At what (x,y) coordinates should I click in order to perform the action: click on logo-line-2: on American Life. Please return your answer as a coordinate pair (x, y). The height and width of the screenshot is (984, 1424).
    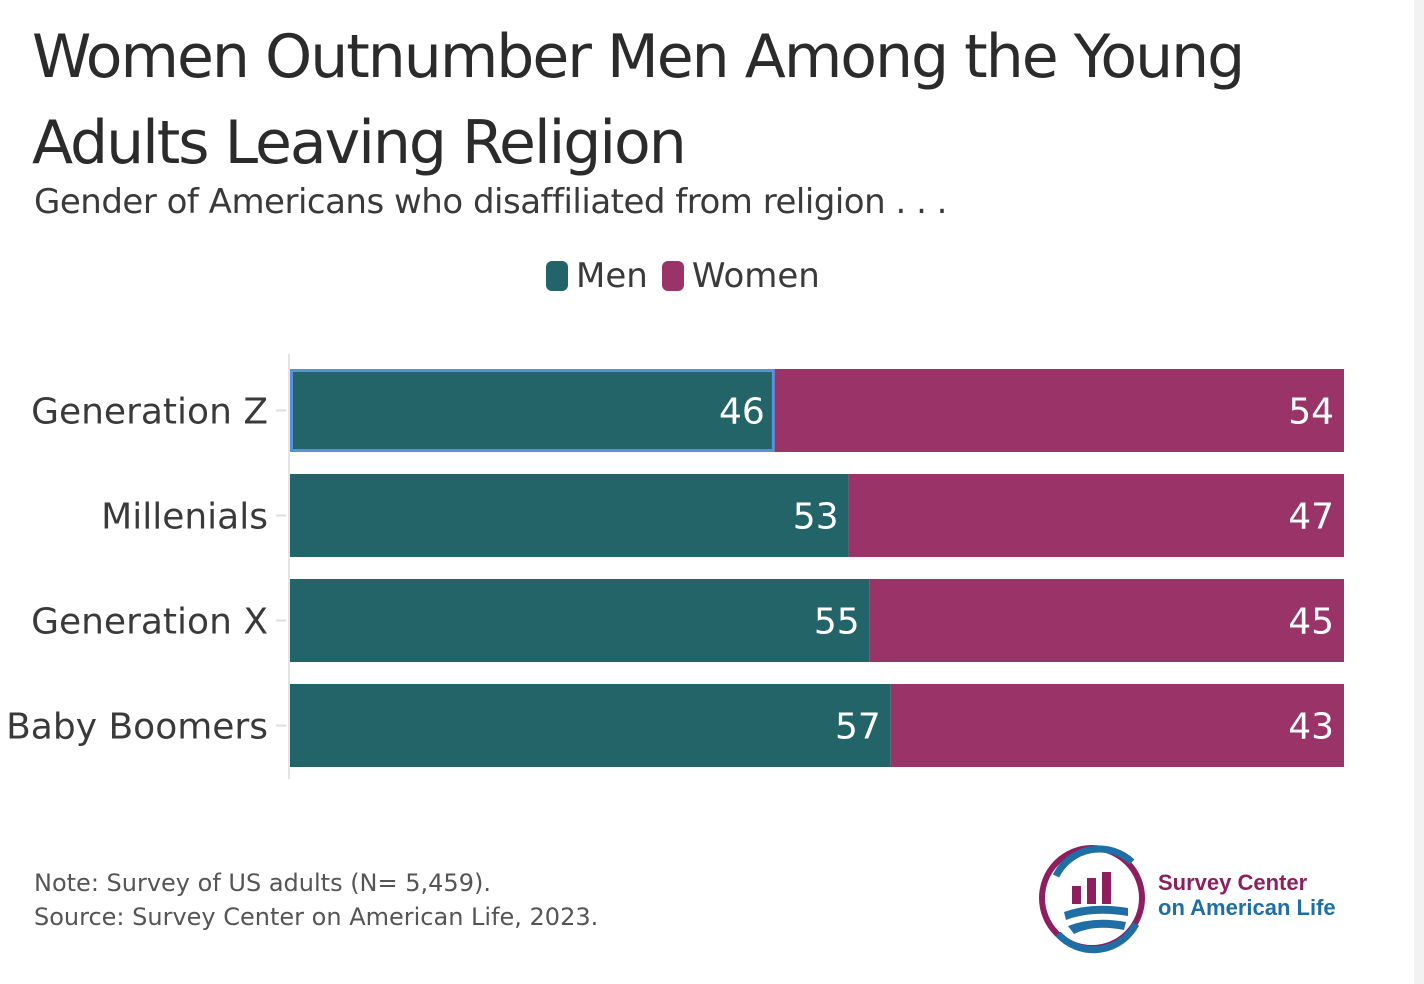
    Looking at the image, I should click on (1247, 907).